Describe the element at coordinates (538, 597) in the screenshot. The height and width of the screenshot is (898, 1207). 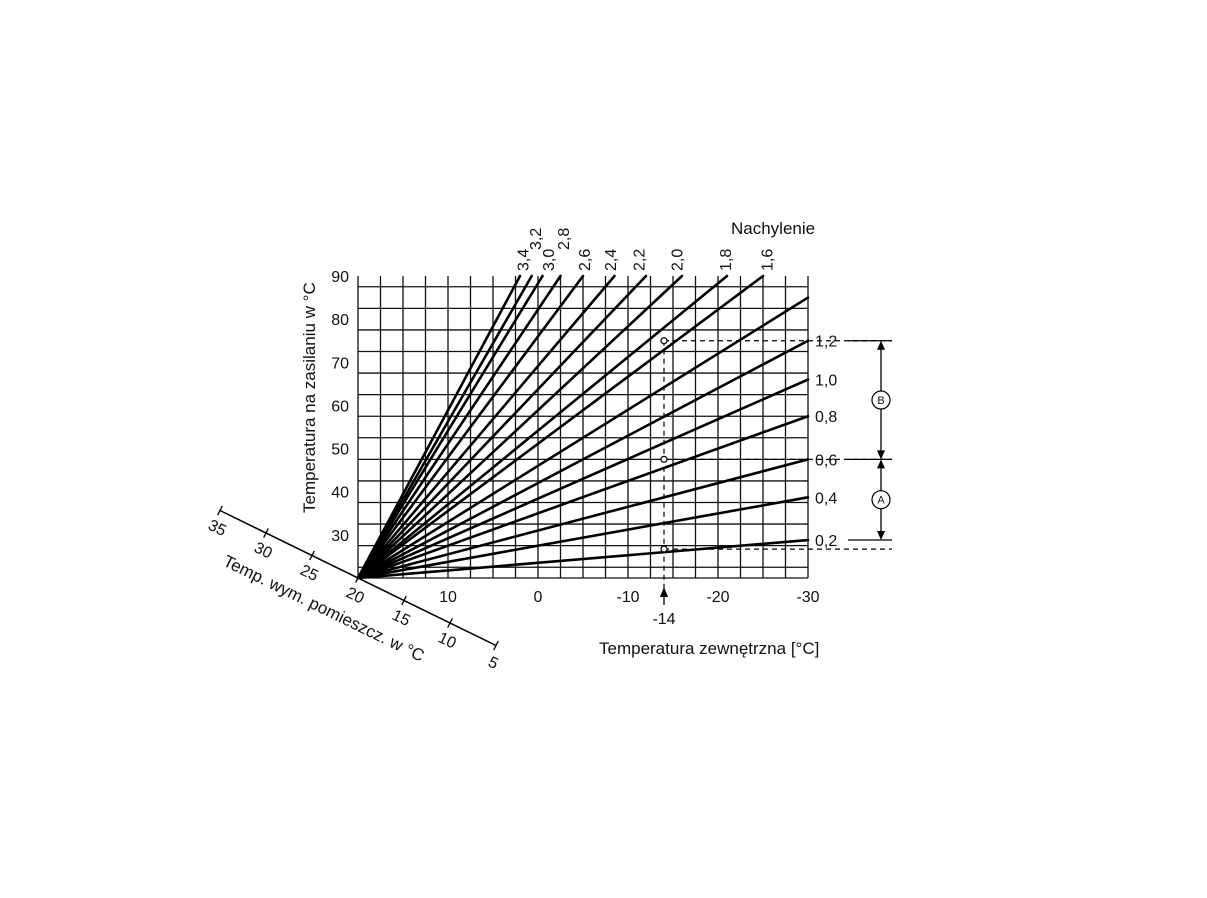
I see `x-tick-label: 0` at that location.